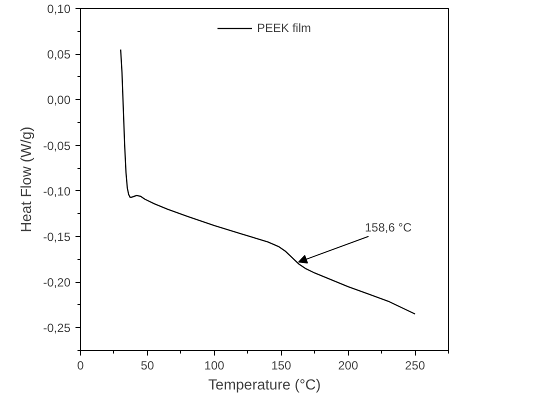 This screenshot has width=558, height=400. I want to click on y-tick-label: 0,00, so click(59, 100).